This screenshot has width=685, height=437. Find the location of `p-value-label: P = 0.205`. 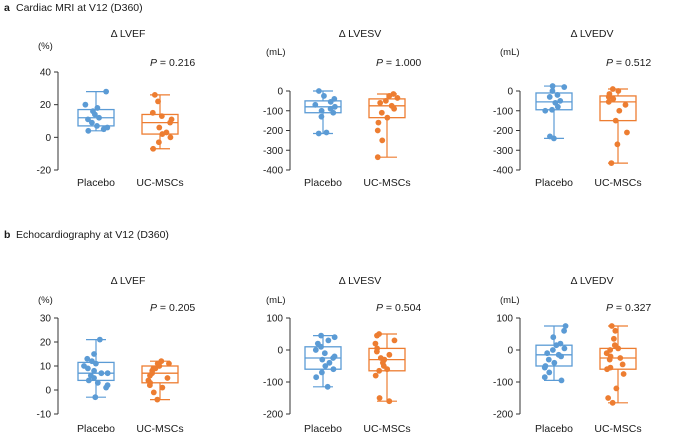

p-value-label: P = 0.205 is located at coordinates (172, 308).